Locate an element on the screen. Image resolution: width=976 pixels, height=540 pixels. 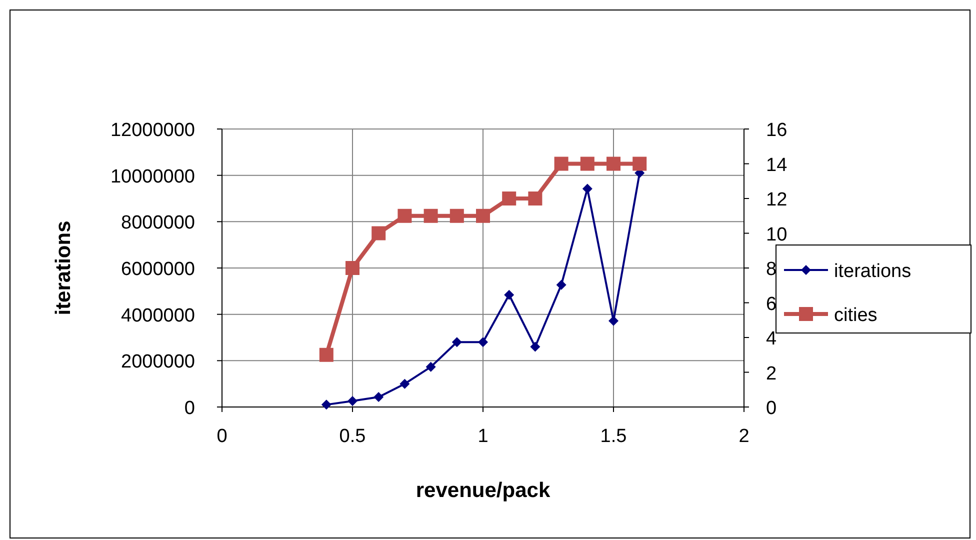
y-tick-label: 8000000 is located at coordinates (158, 223).